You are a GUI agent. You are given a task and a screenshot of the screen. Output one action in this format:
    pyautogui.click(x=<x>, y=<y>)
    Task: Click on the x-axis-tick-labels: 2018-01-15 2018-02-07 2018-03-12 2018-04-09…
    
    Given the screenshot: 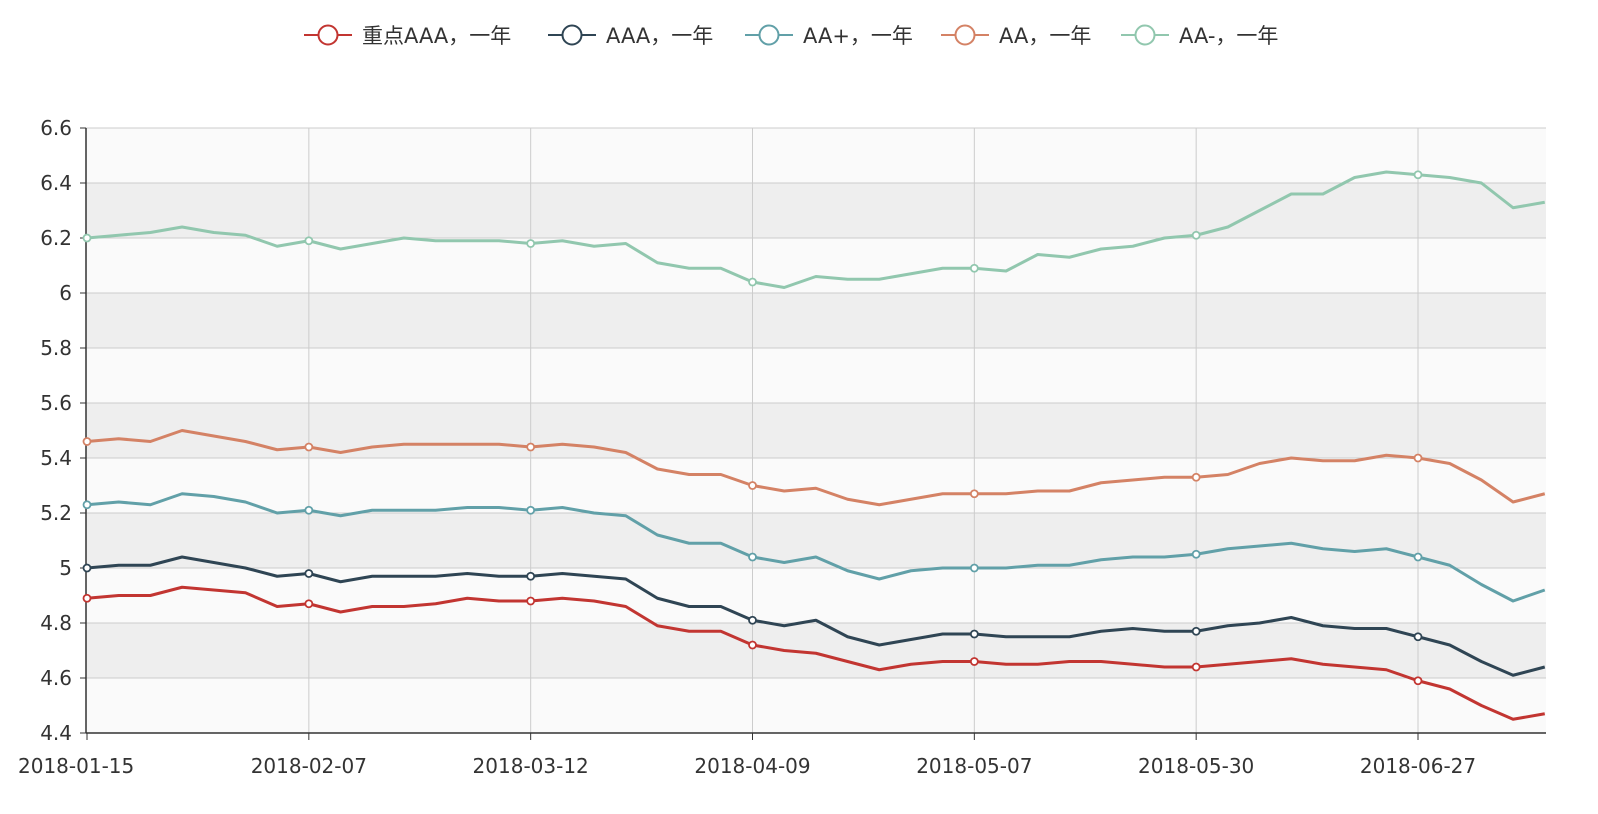 What is the action you would take?
    pyautogui.click(x=747, y=755)
    